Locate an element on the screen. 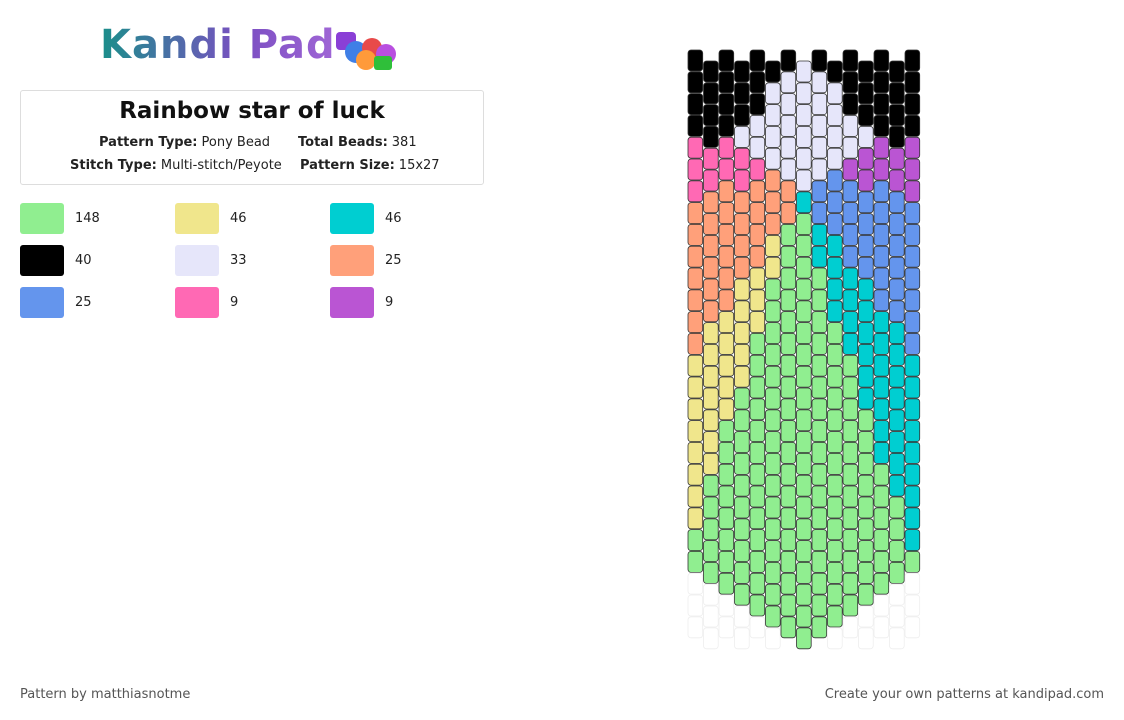 The height and width of the screenshot is (720, 1124). bead-count: 9 is located at coordinates (389, 302).